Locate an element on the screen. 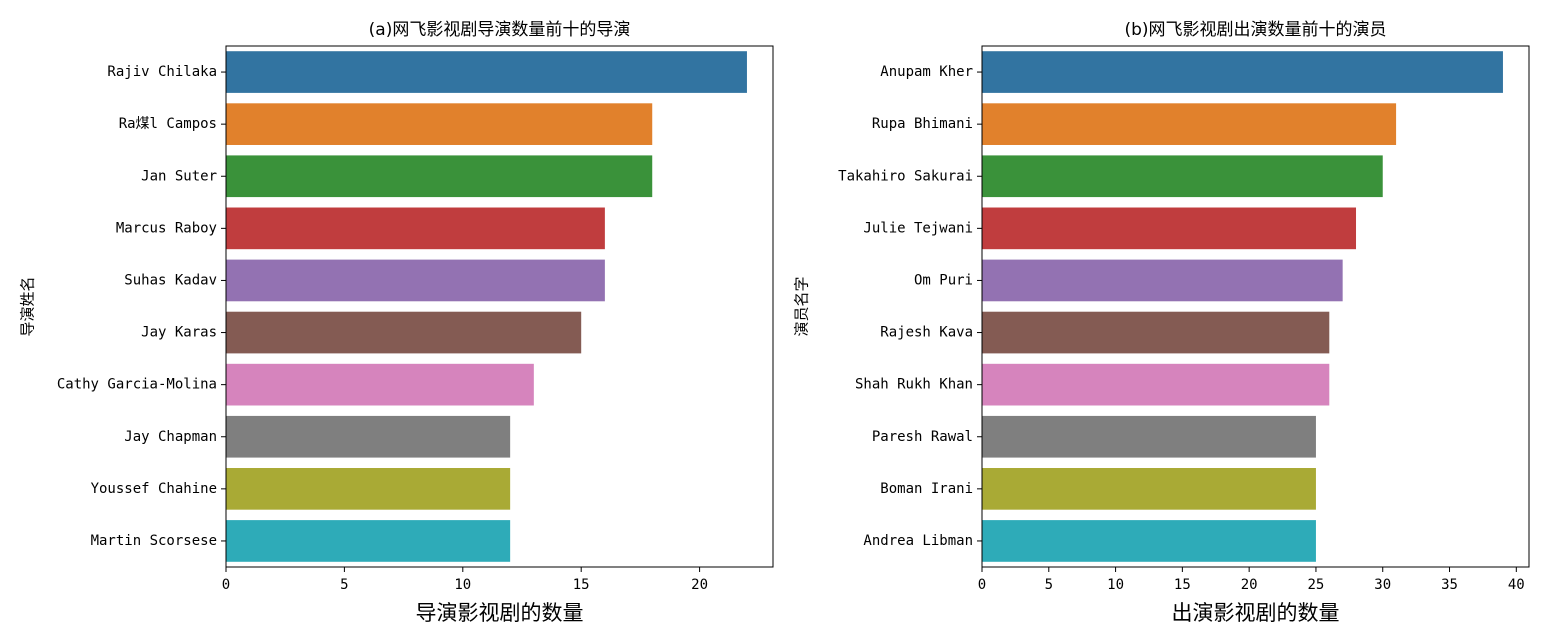  chart-title: (a)网飞影视剧导演数量前十的导演 is located at coordinates (500, 30).